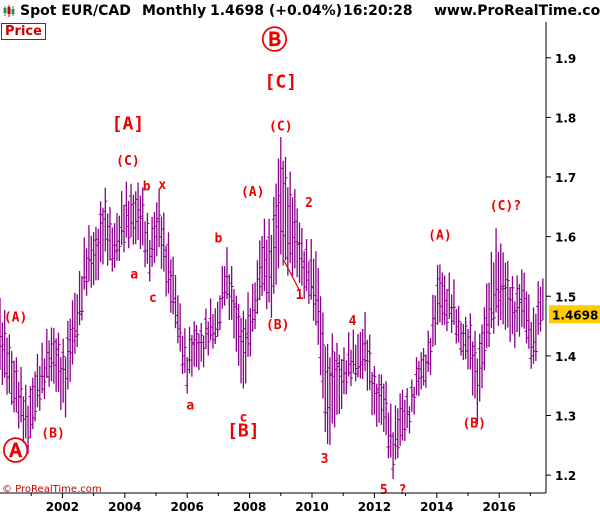  Describe the element at coordinates (517, 11) in the screenshot. I see `site-link: www.ProRealTime.com` at that location.